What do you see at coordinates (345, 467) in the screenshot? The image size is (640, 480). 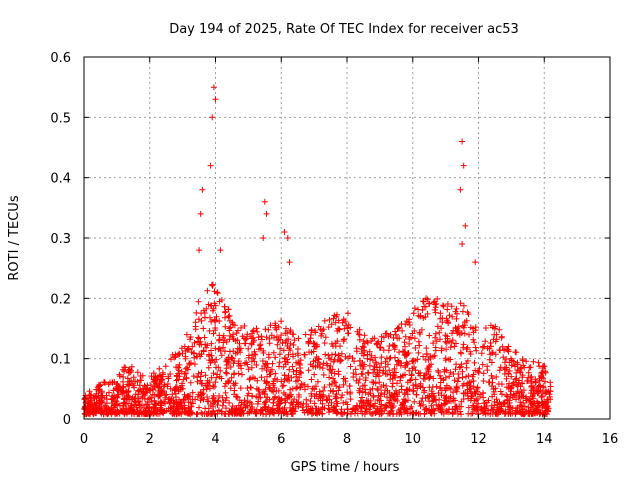 I see `x-axis-label: GPS time / hours` at bounding box center [345, 467].